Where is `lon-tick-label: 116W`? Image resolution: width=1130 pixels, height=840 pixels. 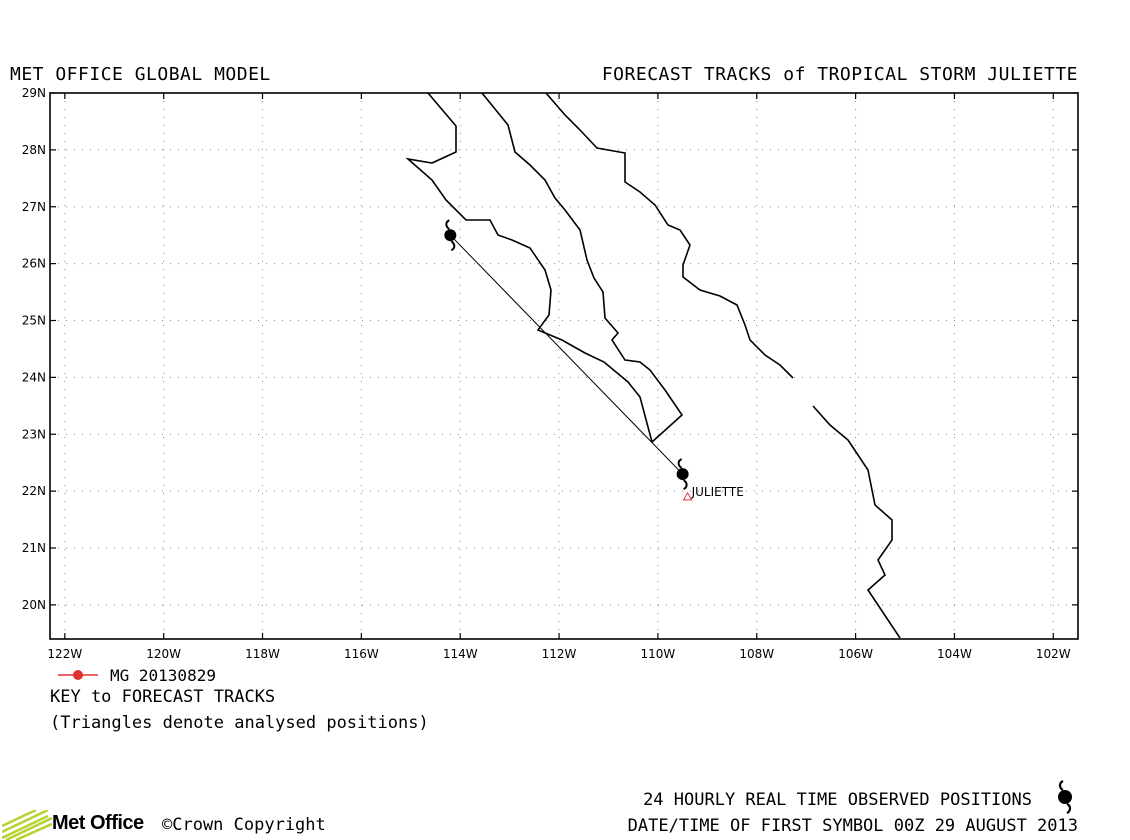 lon-tick-label: 116W is located at coordinates (361, 654).